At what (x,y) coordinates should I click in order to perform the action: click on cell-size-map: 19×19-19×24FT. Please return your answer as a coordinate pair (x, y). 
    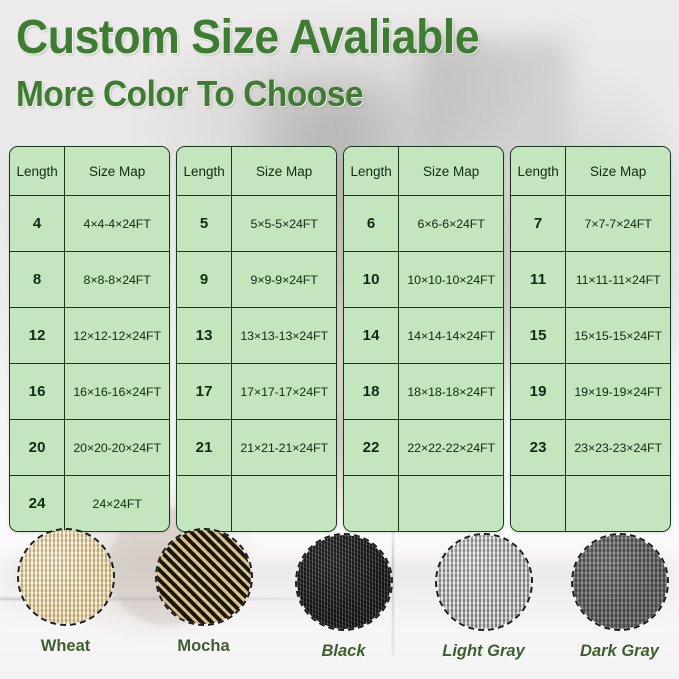
    Looking at the image, I should click on (617, 391).